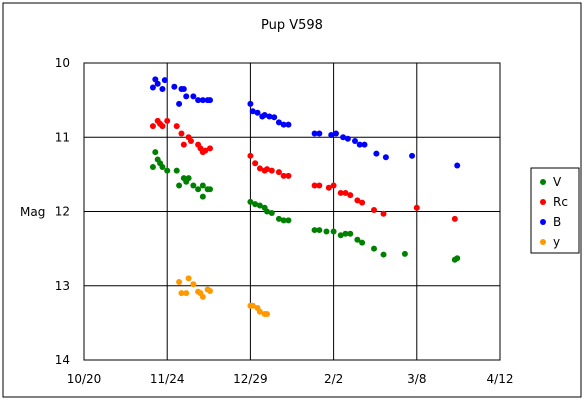 The width and height of the screenshot is (585, 402). What do you see at coordinates (305, 122) in the screenshot?
I see `series-b` at bounding box center [305, 122].